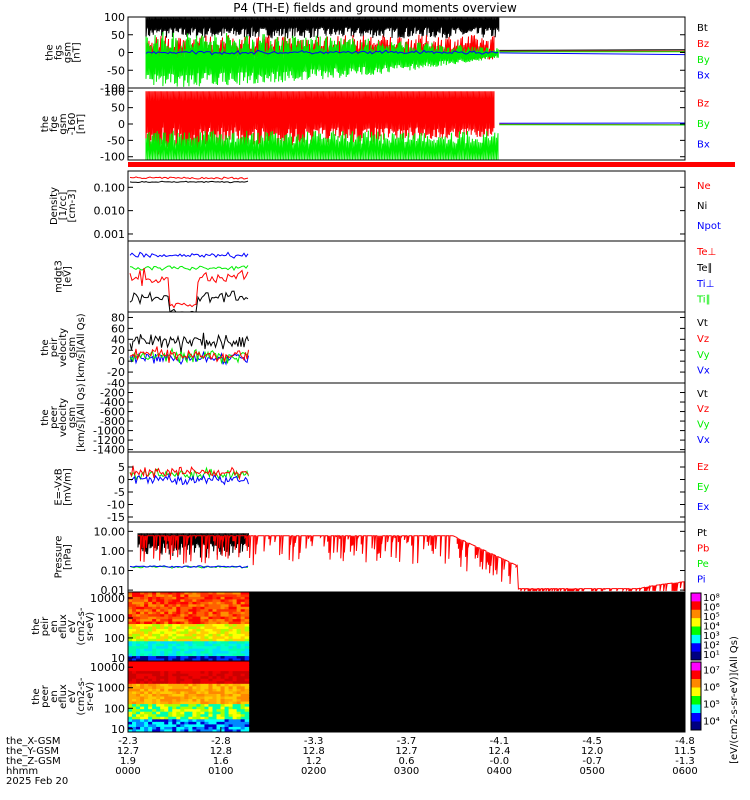  Describe the element at coordinates (322, 28) in the screenshot. I see `bt-trace` at that location.